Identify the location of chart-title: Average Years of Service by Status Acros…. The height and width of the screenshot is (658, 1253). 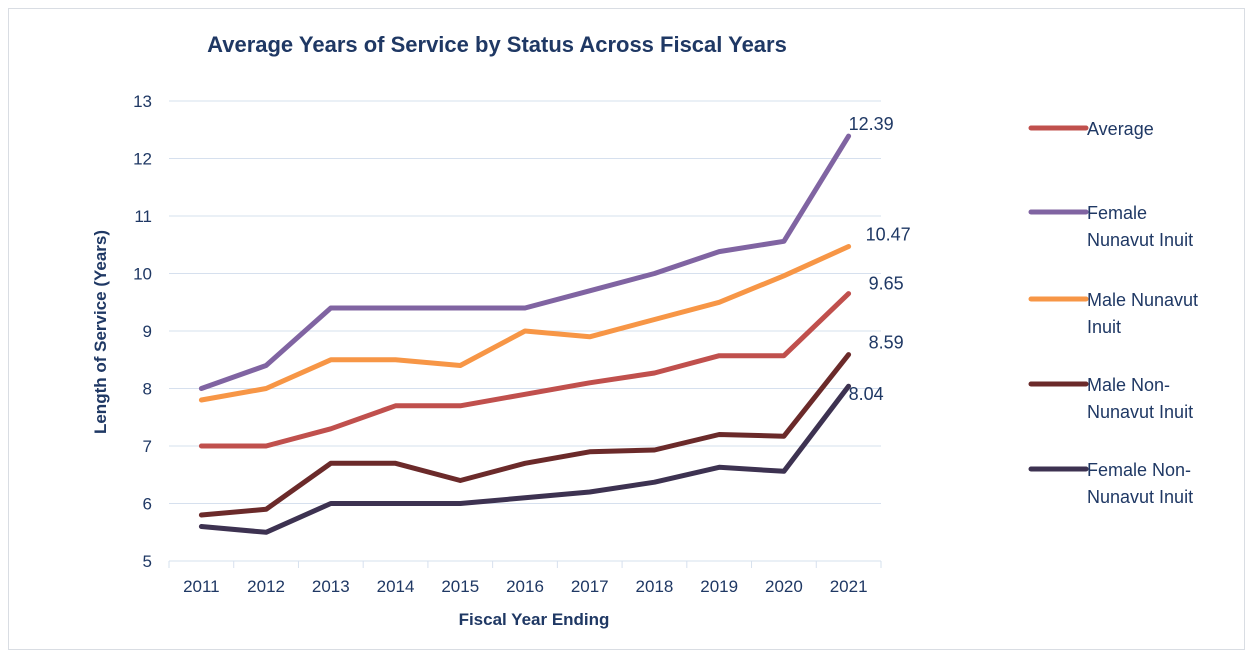
(497, 44).